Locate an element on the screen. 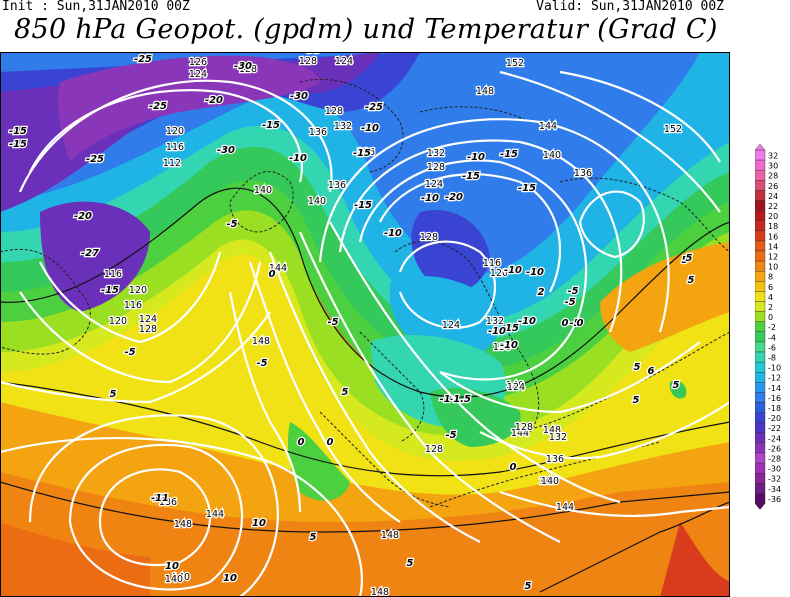  legend-label: 0 is located at coordinates (770, 317).